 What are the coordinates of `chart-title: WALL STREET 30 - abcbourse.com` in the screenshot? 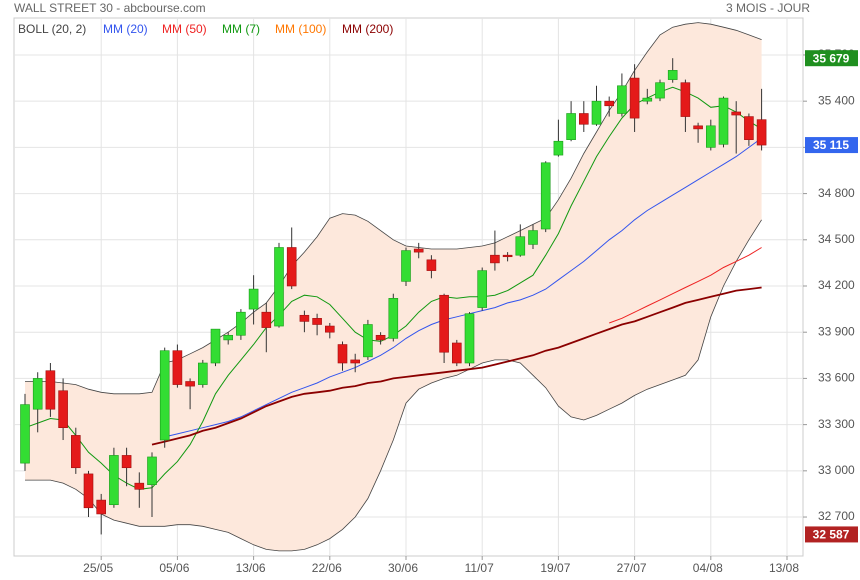 It's located at (110, 8).